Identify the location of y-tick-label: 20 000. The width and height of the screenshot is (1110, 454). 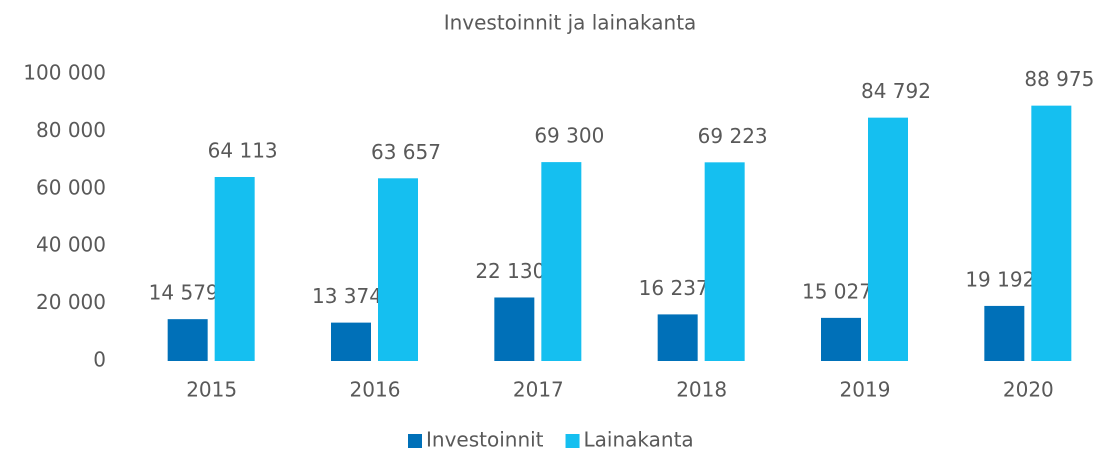
(71, 302).